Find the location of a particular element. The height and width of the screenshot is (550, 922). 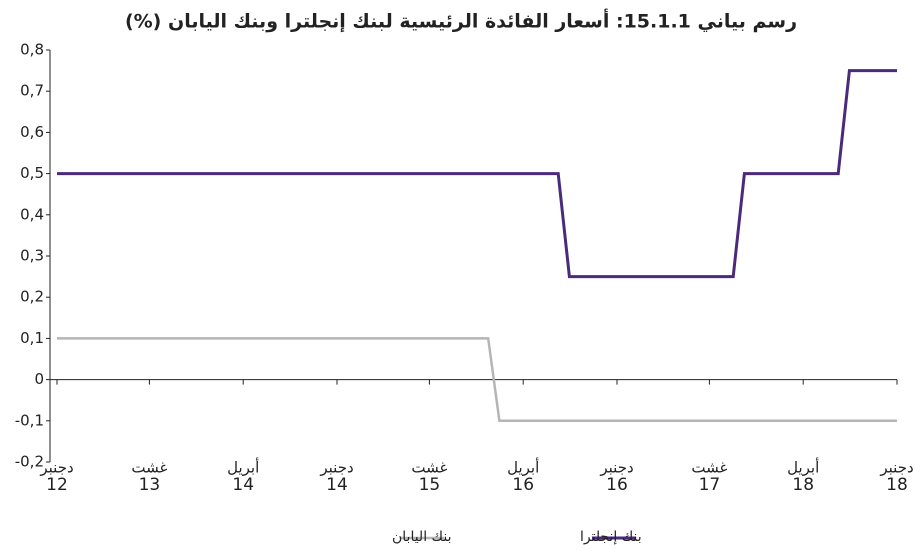

y-tick-label: -0,1 is located at coordinates (29, 420).